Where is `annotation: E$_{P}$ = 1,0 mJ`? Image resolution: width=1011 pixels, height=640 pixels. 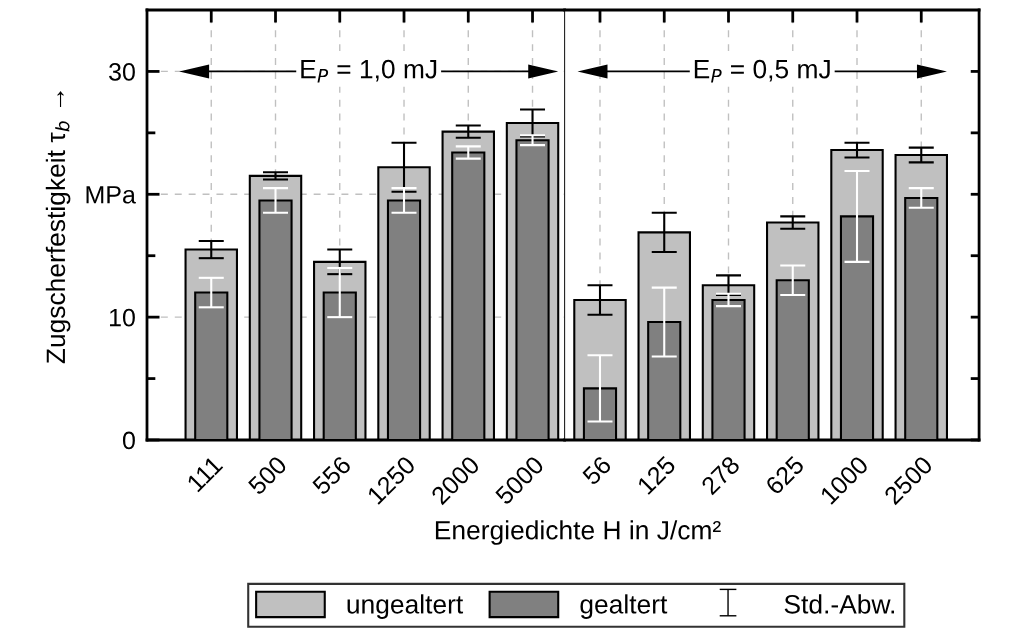
annotation: E$_{P}$ = 1,0 mJ is located at coordinates (369, 71).